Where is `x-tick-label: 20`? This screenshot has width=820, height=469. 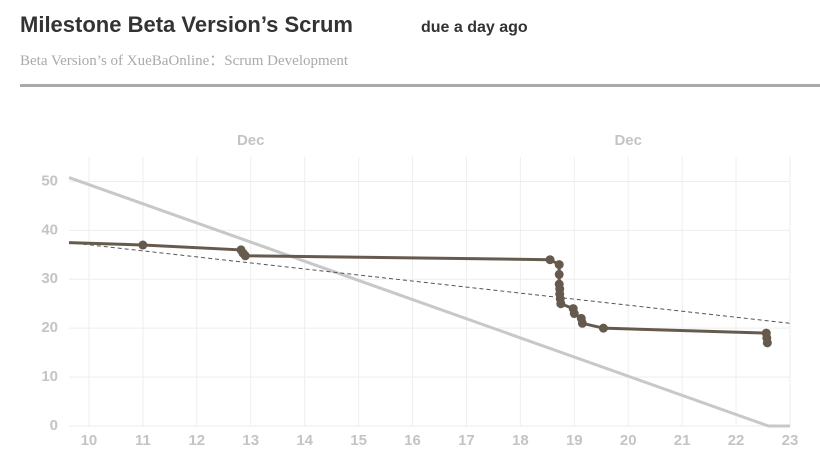 x-tick-label: 20 is located at coordinates (628, 440).